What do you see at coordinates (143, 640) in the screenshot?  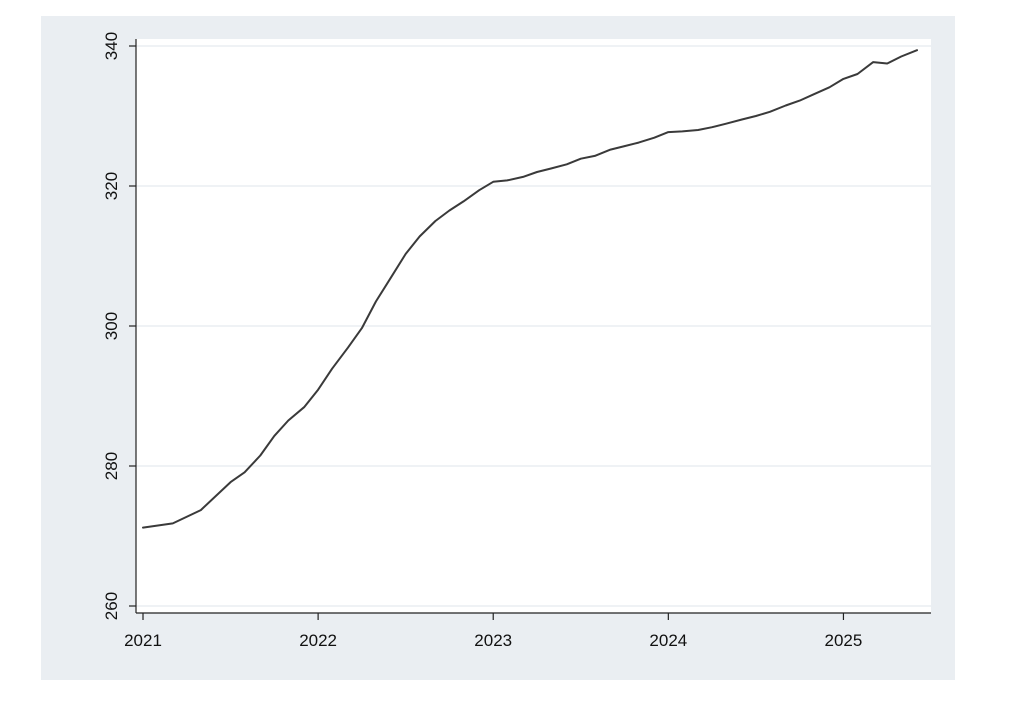 I see `x-tick-label: 2021` at bounding box center [143, 640].